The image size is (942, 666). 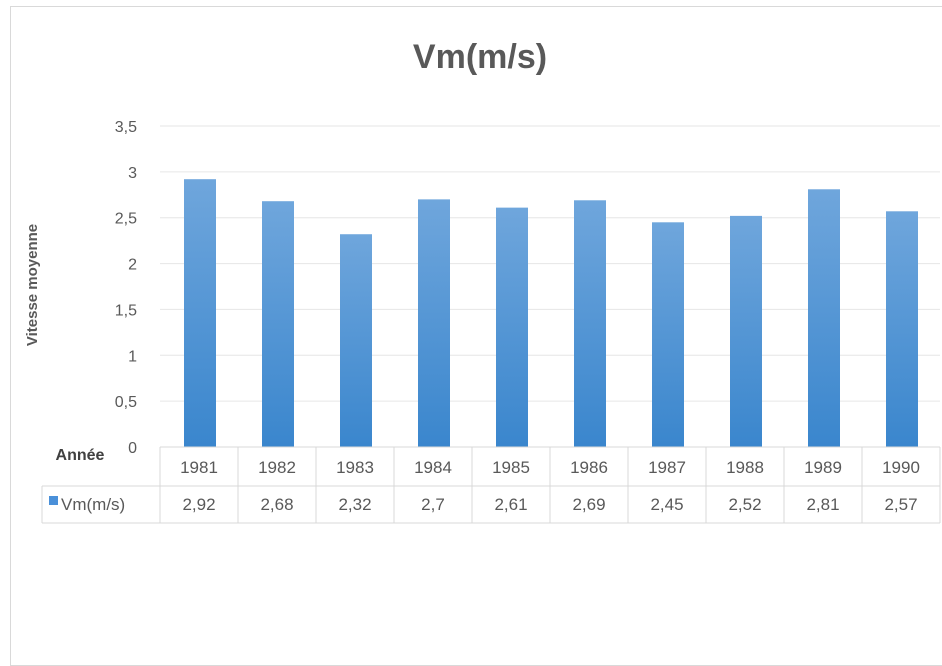 What do you see at coordinates (93, 504) in the screenshot?
I see `legend-label: Vm(m/s)` at bounding box center [93, 504].